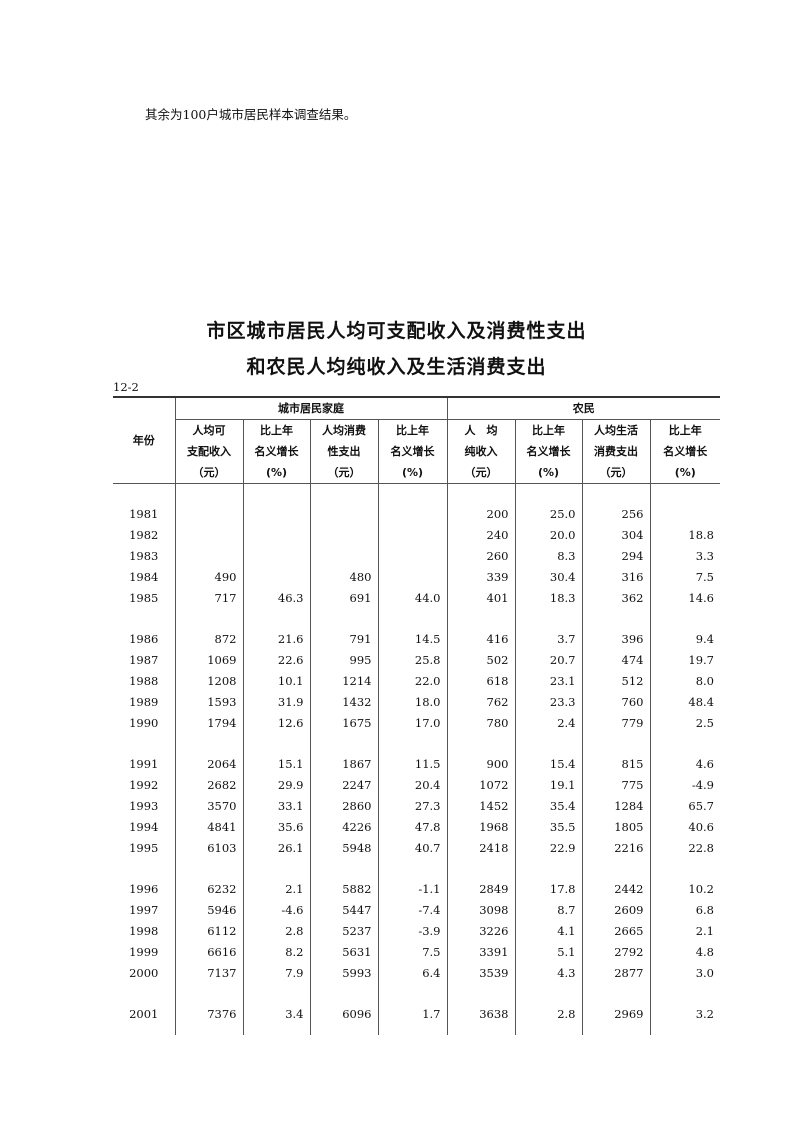 The image size is (793, 1122). I want to click on value-cell: 260, so click(480, 556).